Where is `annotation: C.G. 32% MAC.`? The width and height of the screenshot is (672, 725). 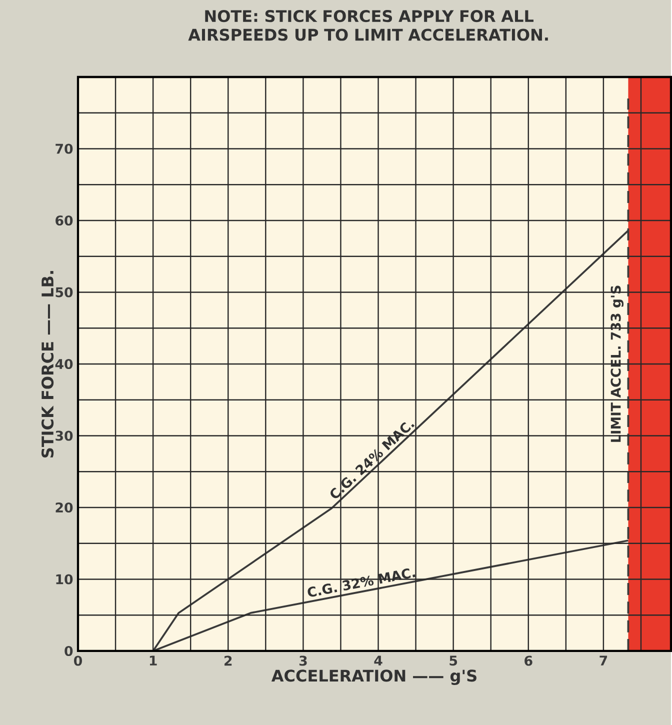
annotation: C.G. 32% MAC. is located at coordinates (362, 582).